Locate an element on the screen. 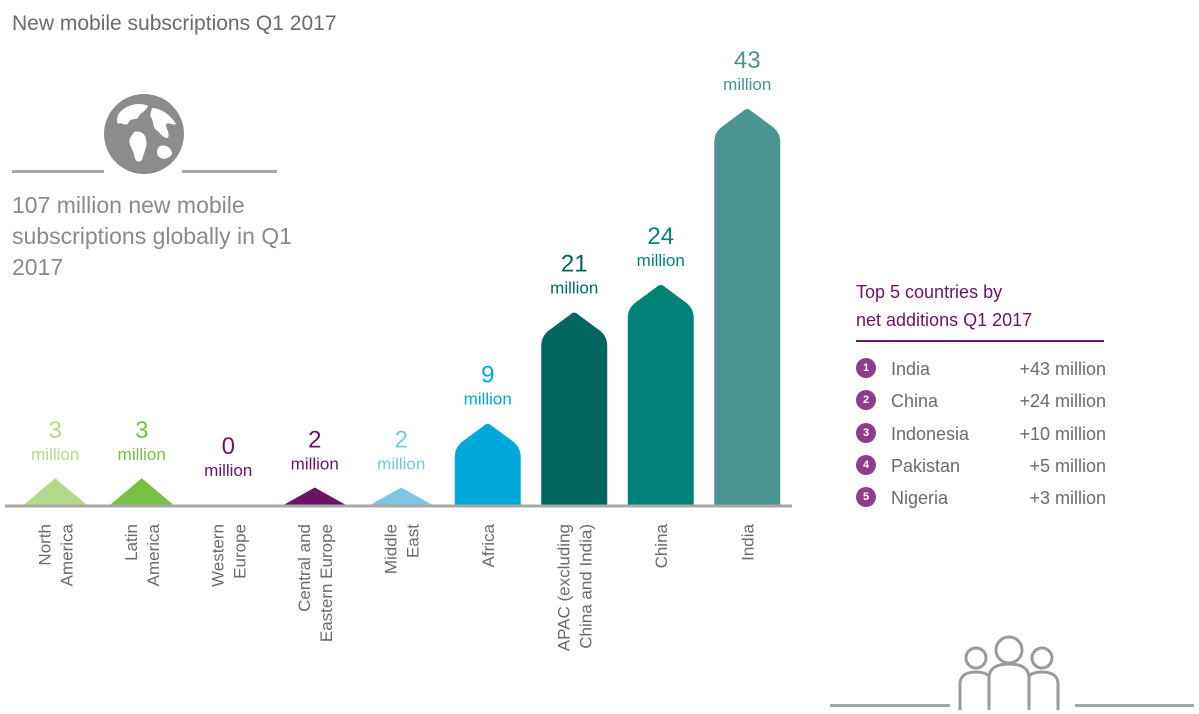  category-tick-label: China is located at coordinates (661, 545).